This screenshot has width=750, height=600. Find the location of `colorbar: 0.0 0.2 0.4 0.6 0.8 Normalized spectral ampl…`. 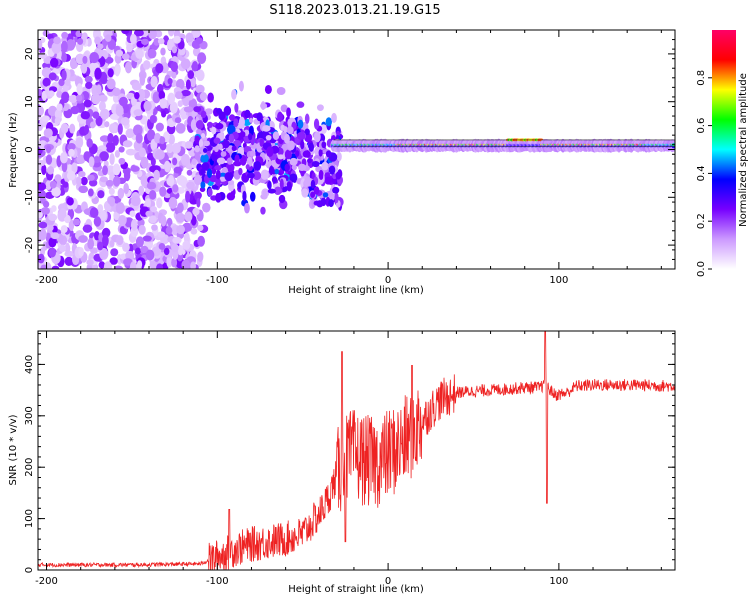

colorbar: 0.0 0.2 0.4 0.6 0.8 Normalized spectral ampl… is located at coordinates (722, 153).